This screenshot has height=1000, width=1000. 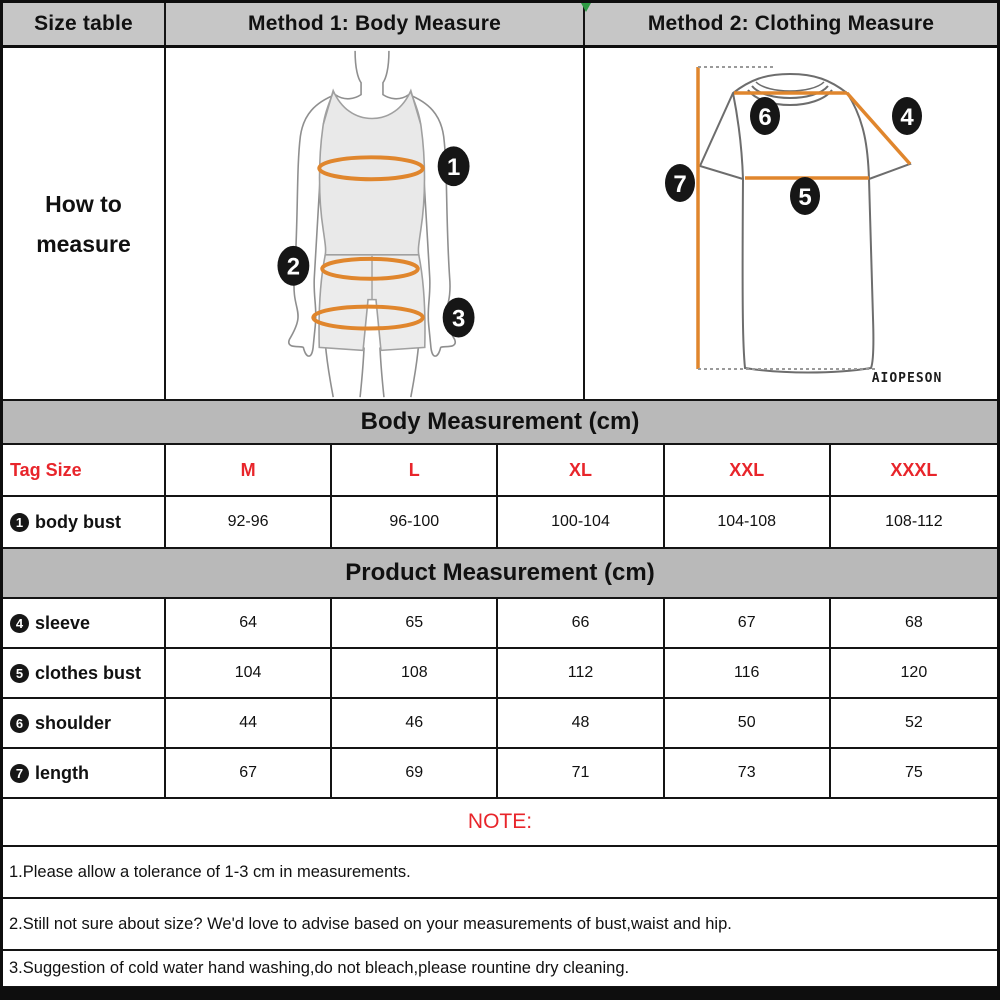 What do you see at coordinates (748, 522) in the screenshot?
I see `body-bust-xxl: 104-108` at bounding box center [748, 522].